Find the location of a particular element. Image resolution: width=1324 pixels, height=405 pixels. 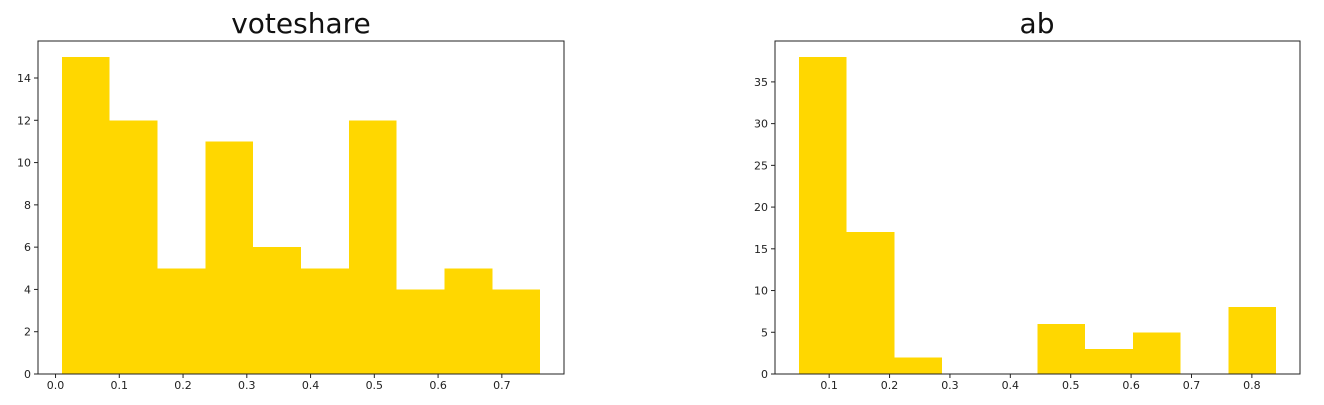

chart-title: ab is located at coordinates (1037, 23).